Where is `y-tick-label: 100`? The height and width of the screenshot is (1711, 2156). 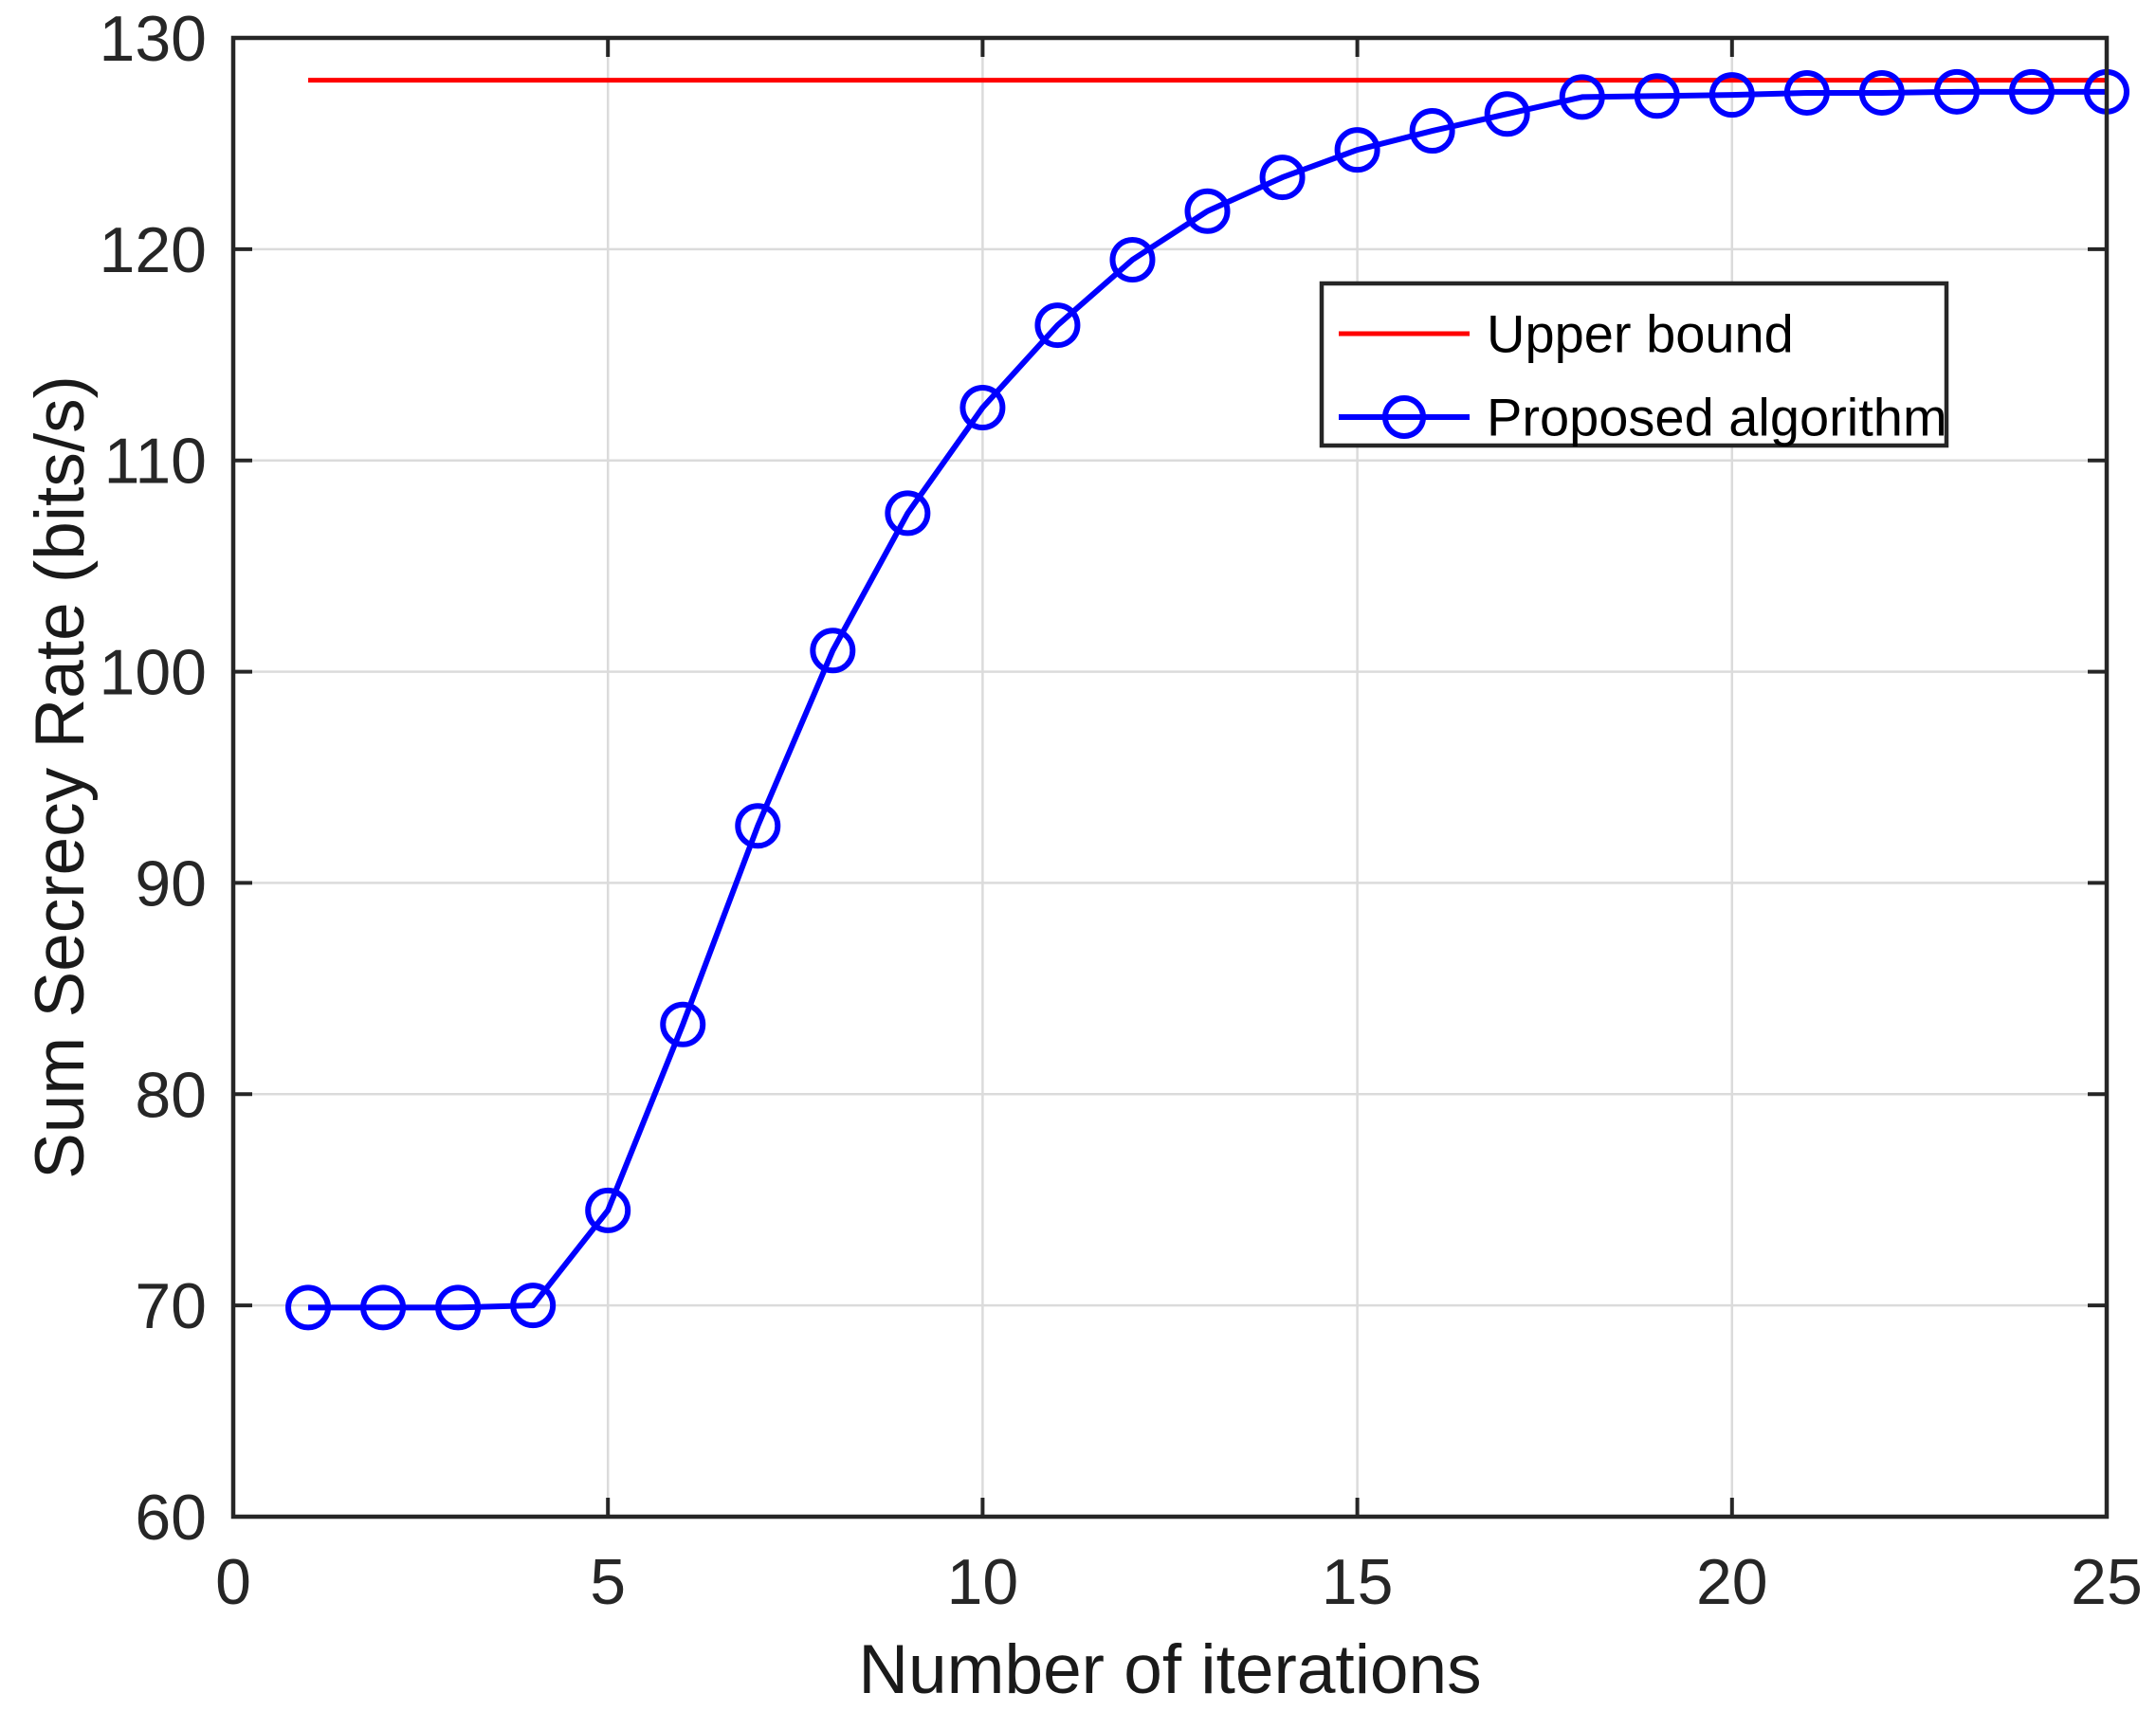
y-tick-label: 100 is located at coordinates (154, 673).